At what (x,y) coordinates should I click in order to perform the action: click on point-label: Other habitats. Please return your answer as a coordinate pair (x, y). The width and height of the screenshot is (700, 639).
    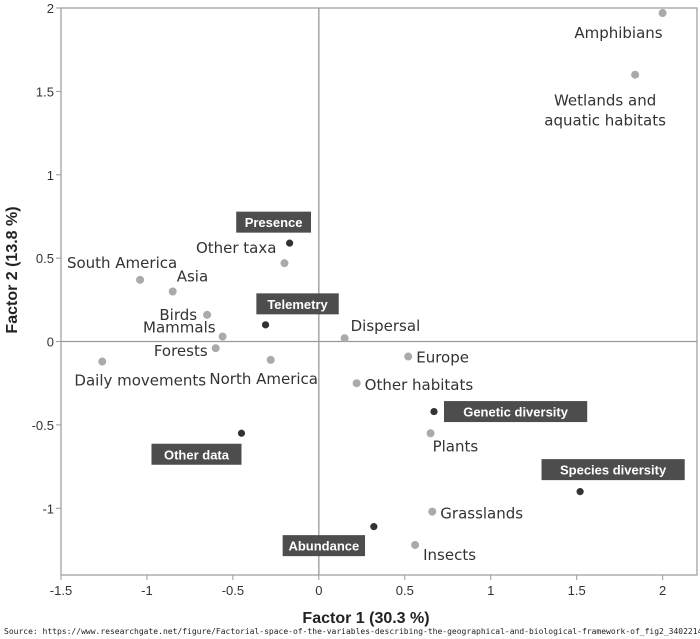
    Looking at the image, I should click on (419, 385).